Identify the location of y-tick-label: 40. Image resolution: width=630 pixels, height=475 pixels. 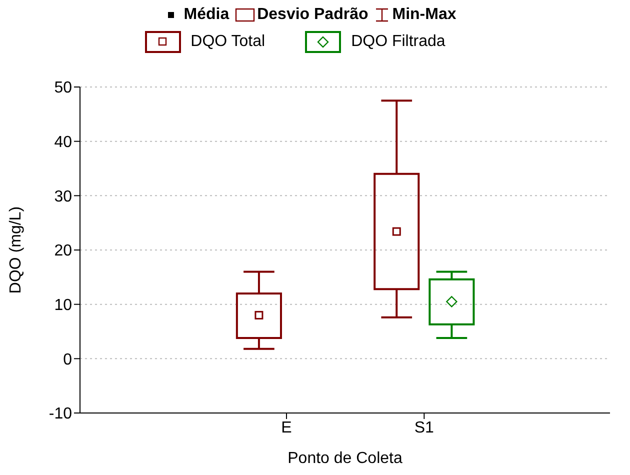
(63, 143).